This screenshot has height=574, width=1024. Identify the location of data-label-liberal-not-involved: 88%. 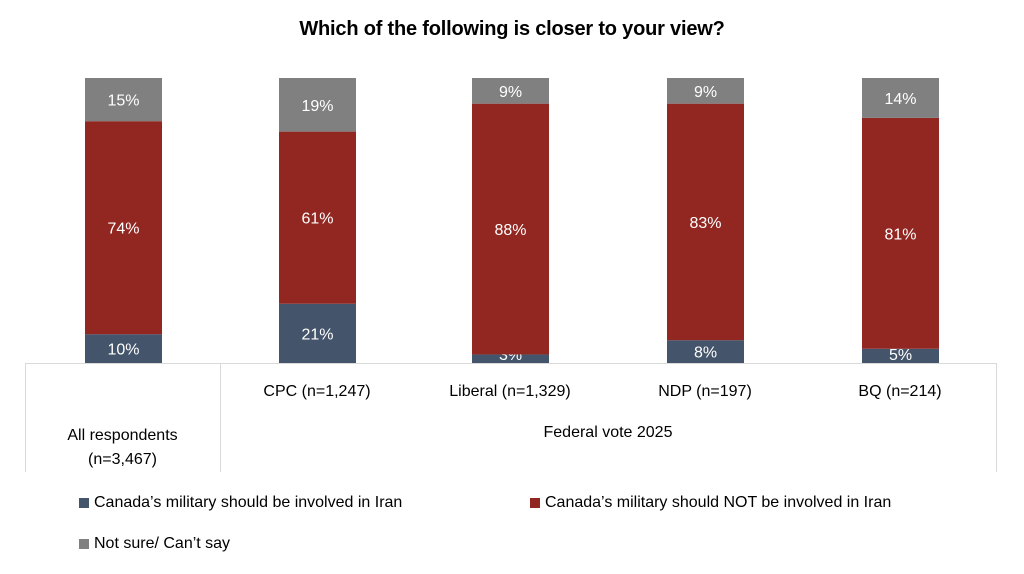
(510, 230).